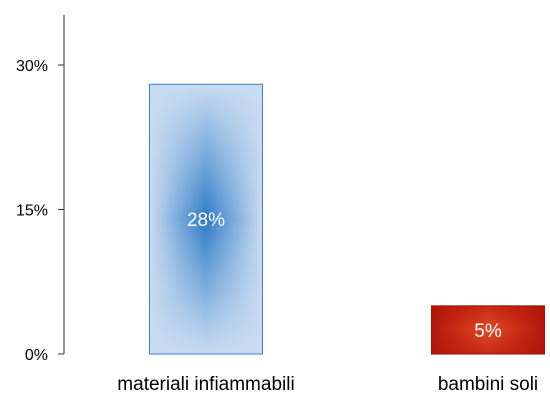 Image resolution: width=550 pixels, height=394 pixels. What do you see at coordinates (32, 211) in the screenshot?
I see `y-tick-label: 15%` at bounding box center [32, 211].